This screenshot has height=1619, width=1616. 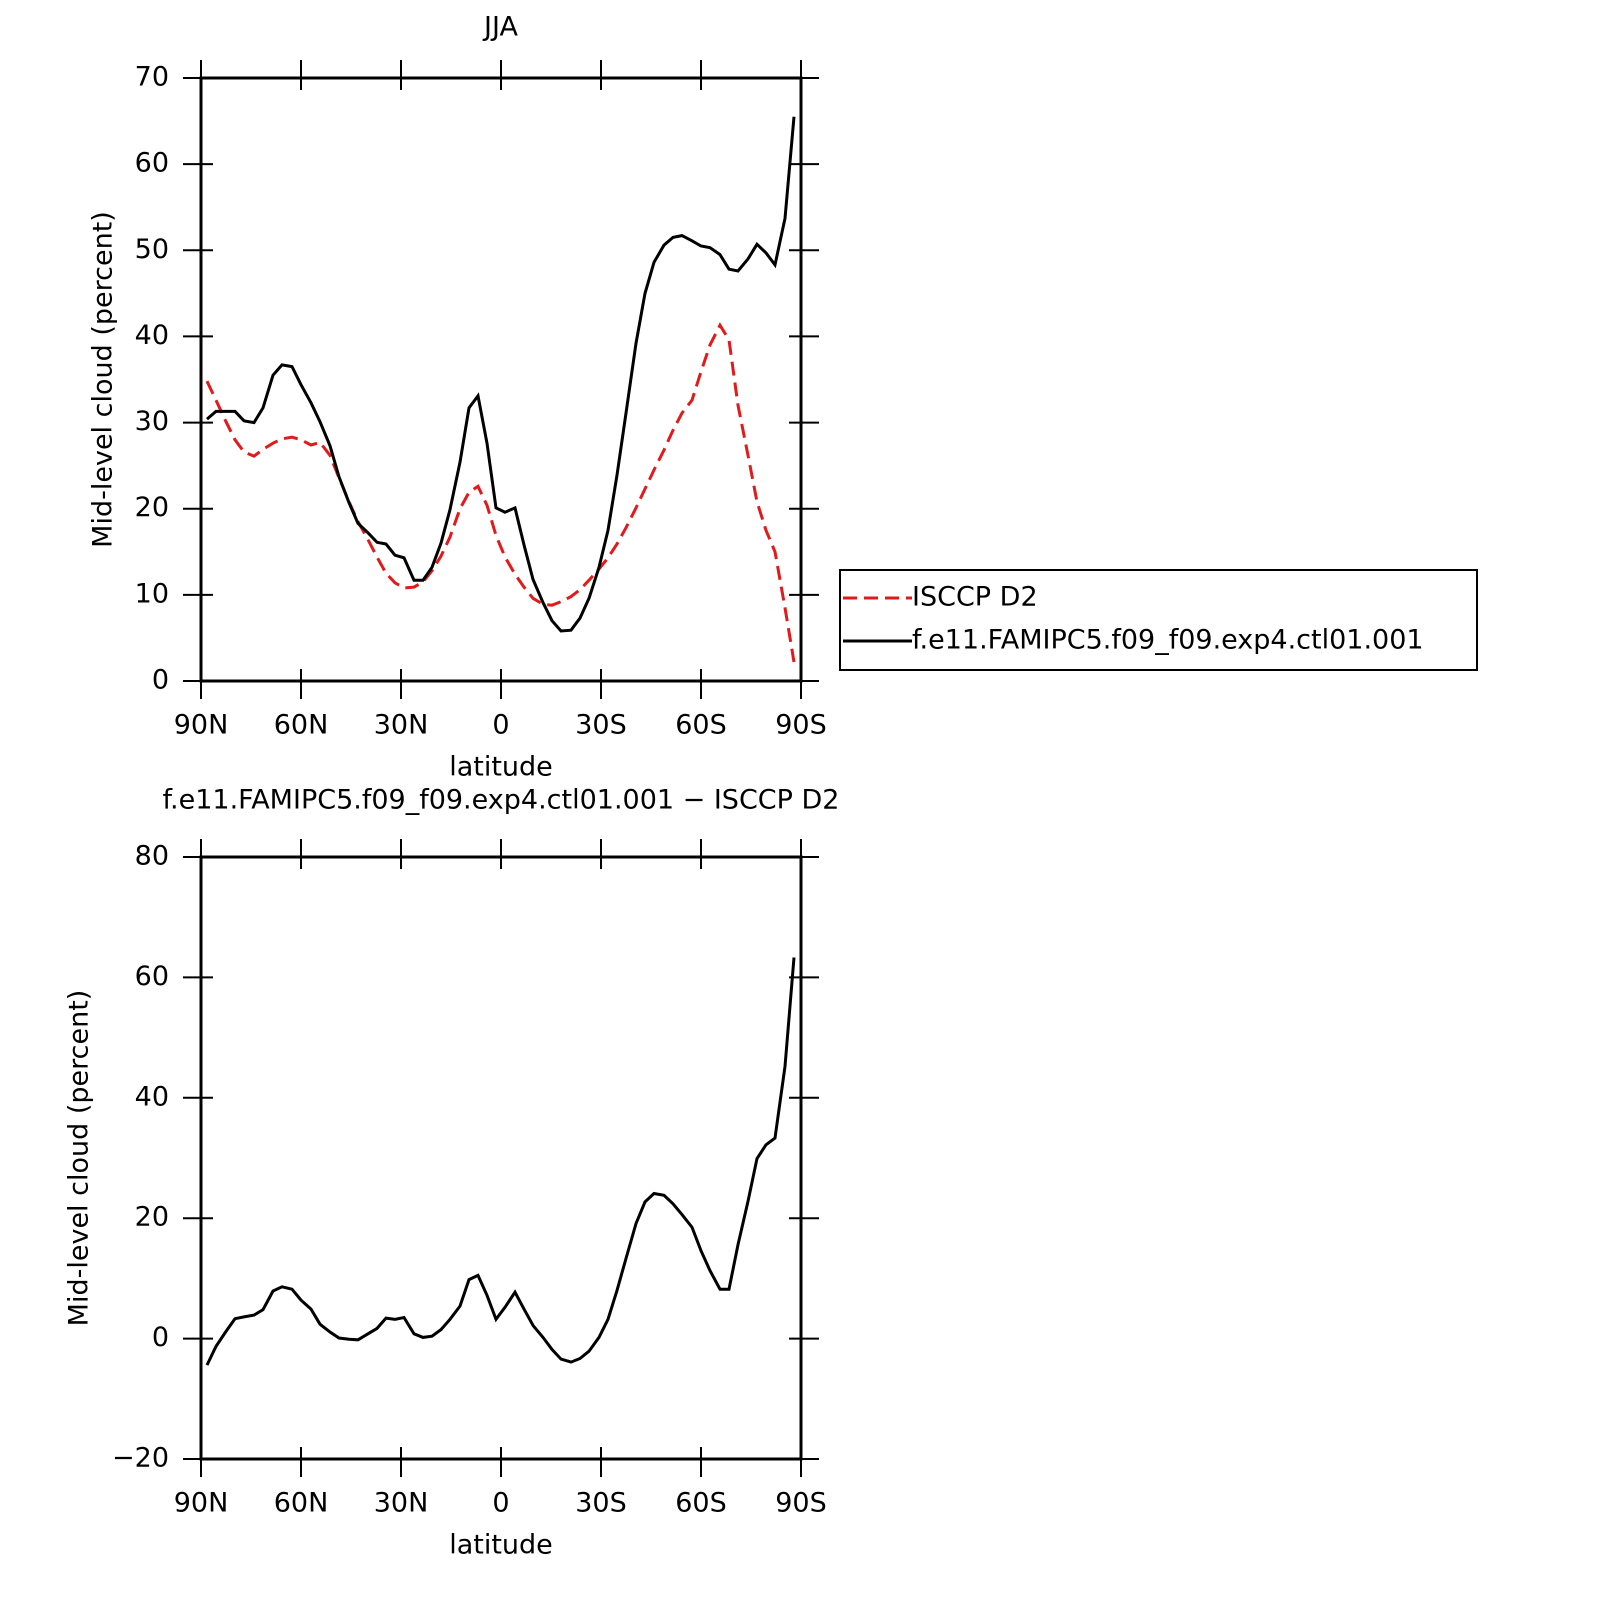 I want to click on y-tick-label: −20, so click(x=140, y=1458).